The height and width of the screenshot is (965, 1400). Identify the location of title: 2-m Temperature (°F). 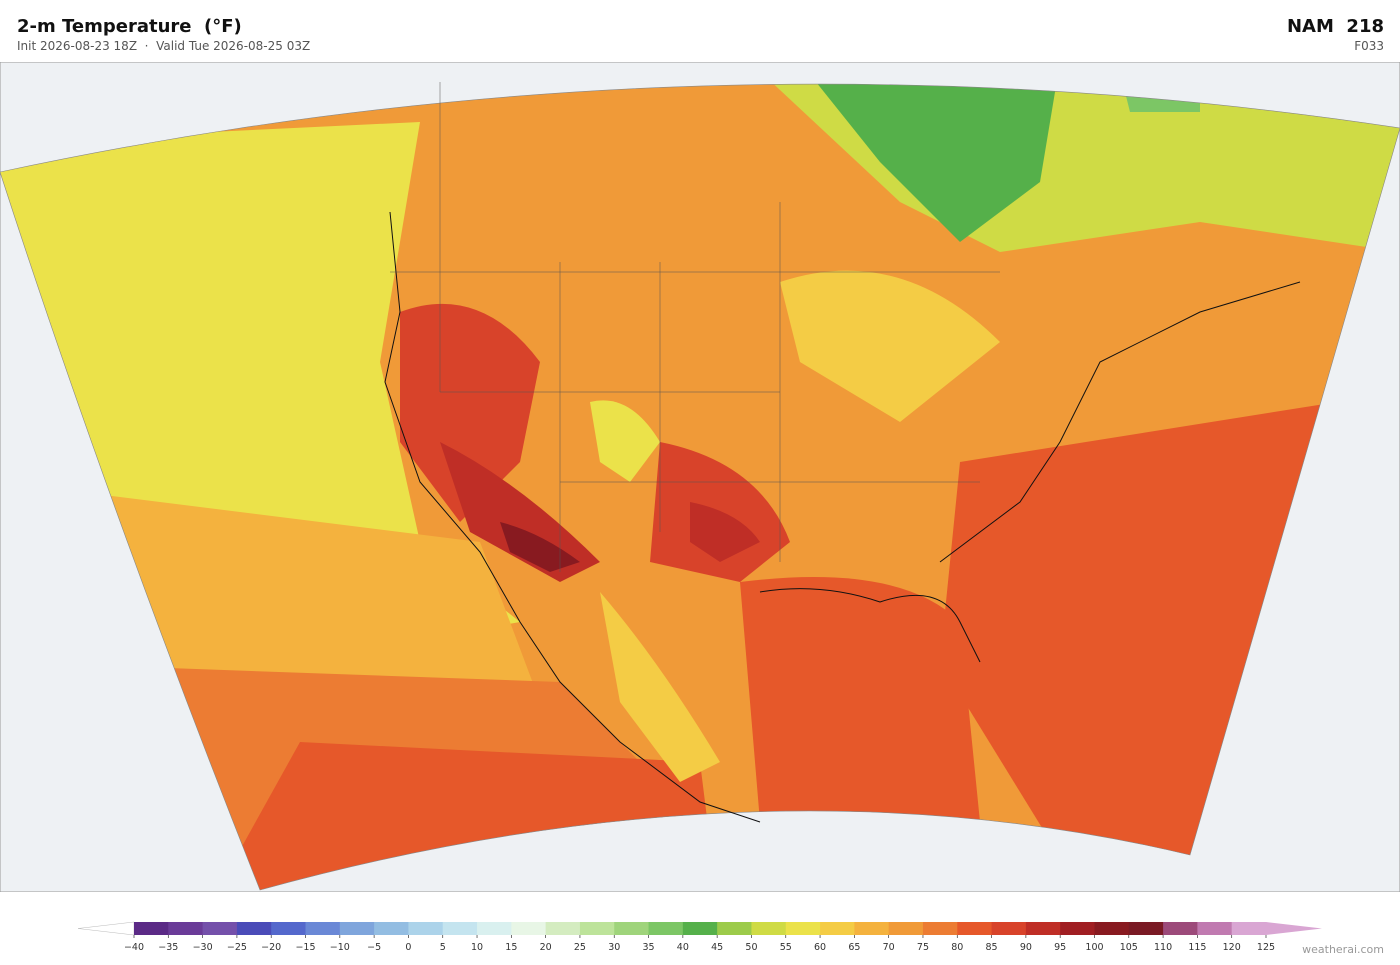
(129, 26).